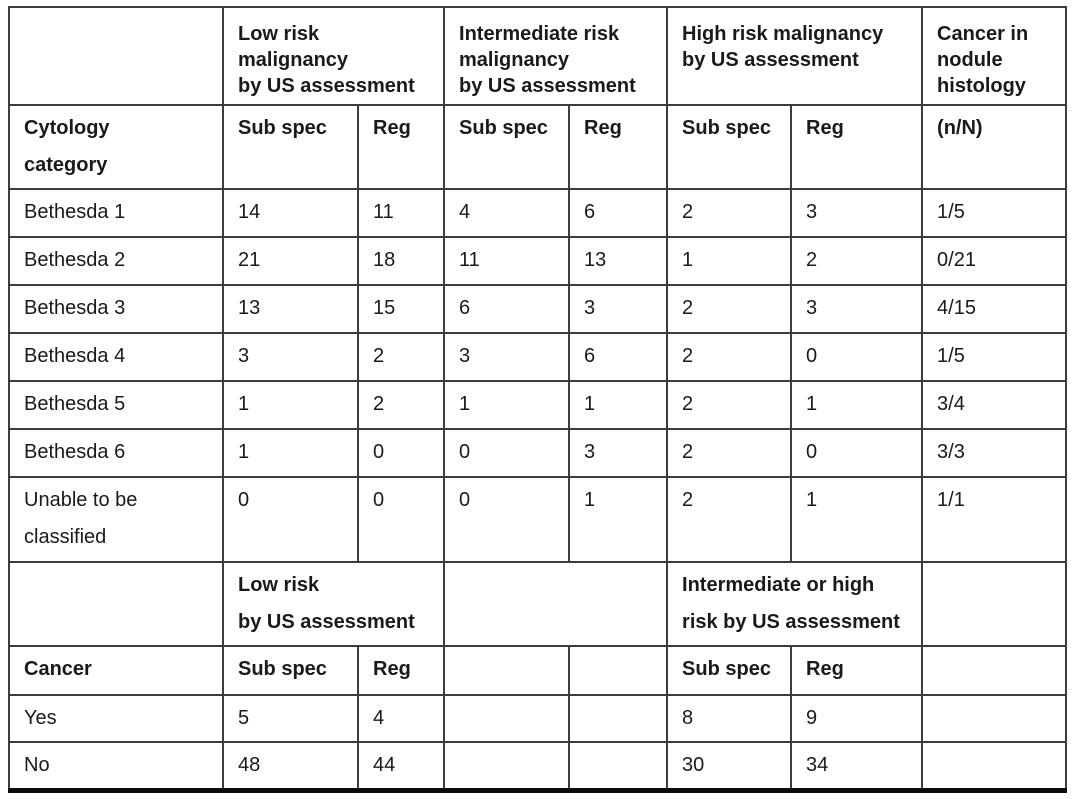 This screenshot has height=799, width=1073. I want to click on cancer-row-header: Cancer, so click(116, 670).